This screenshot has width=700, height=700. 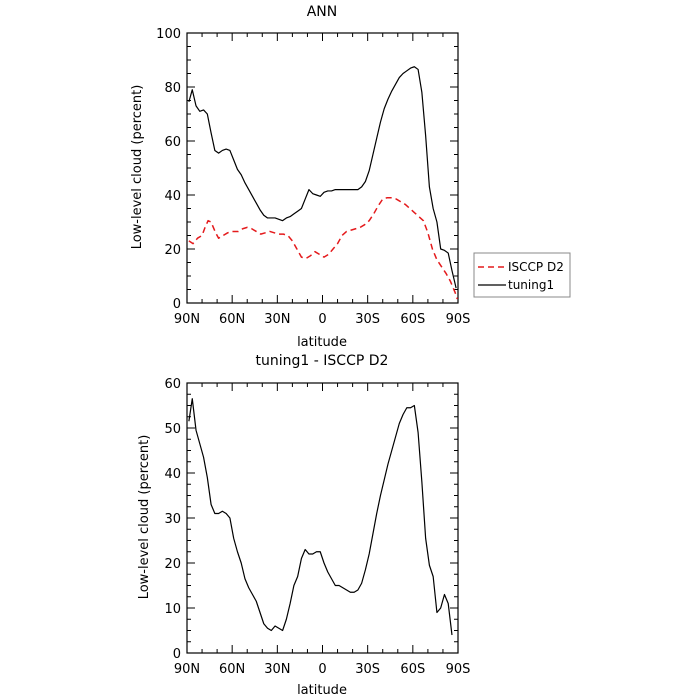 What do you see at coordinates (172, 564) in the screenshot?
I see `bottom-chart-y-tick-label: 20` at bounding box center [172, 564].